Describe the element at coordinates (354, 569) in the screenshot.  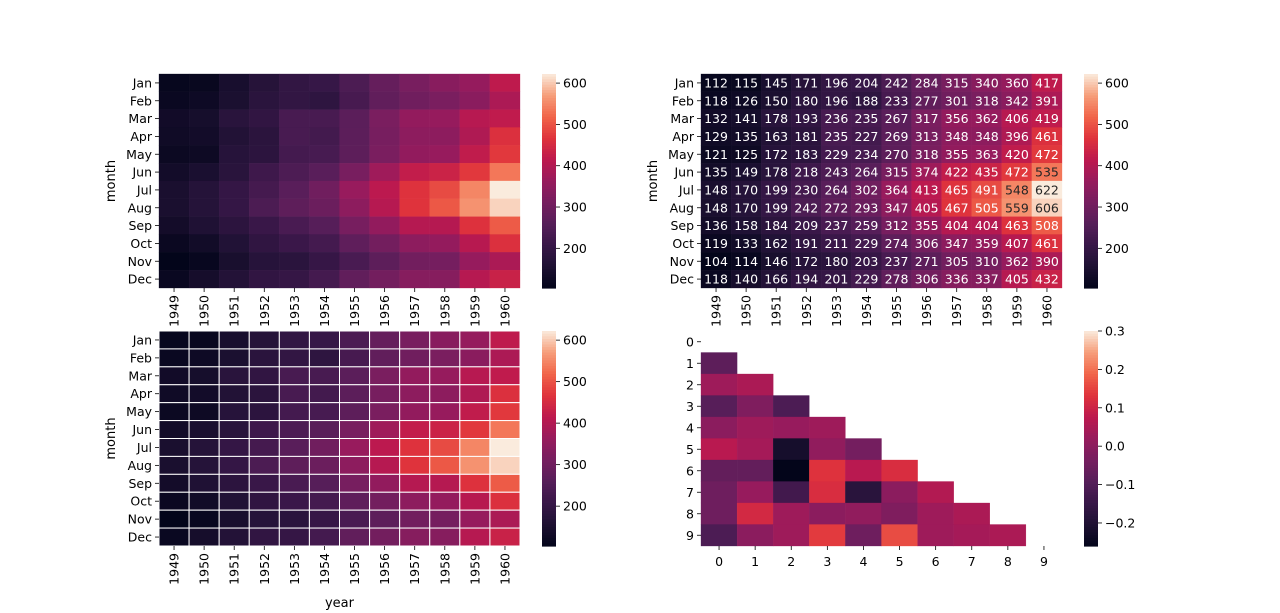
I see `x-tick-label: 1955` at that location.